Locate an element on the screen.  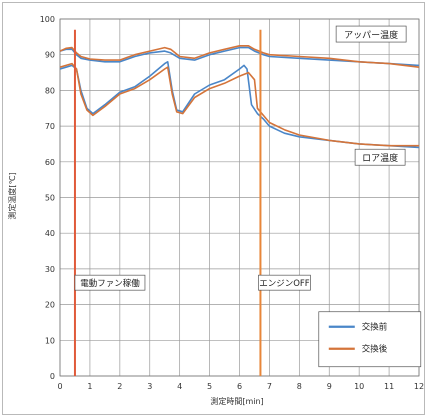
x-tick-label: 11 is located at coordinates (389, 386).